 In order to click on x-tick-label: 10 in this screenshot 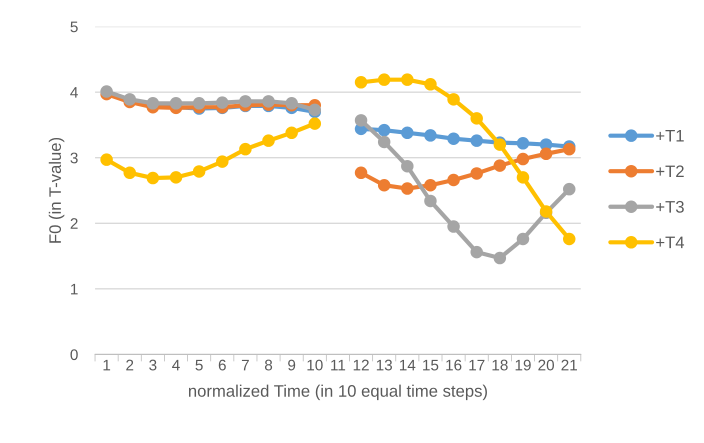, I will do `click(315, 365)`.